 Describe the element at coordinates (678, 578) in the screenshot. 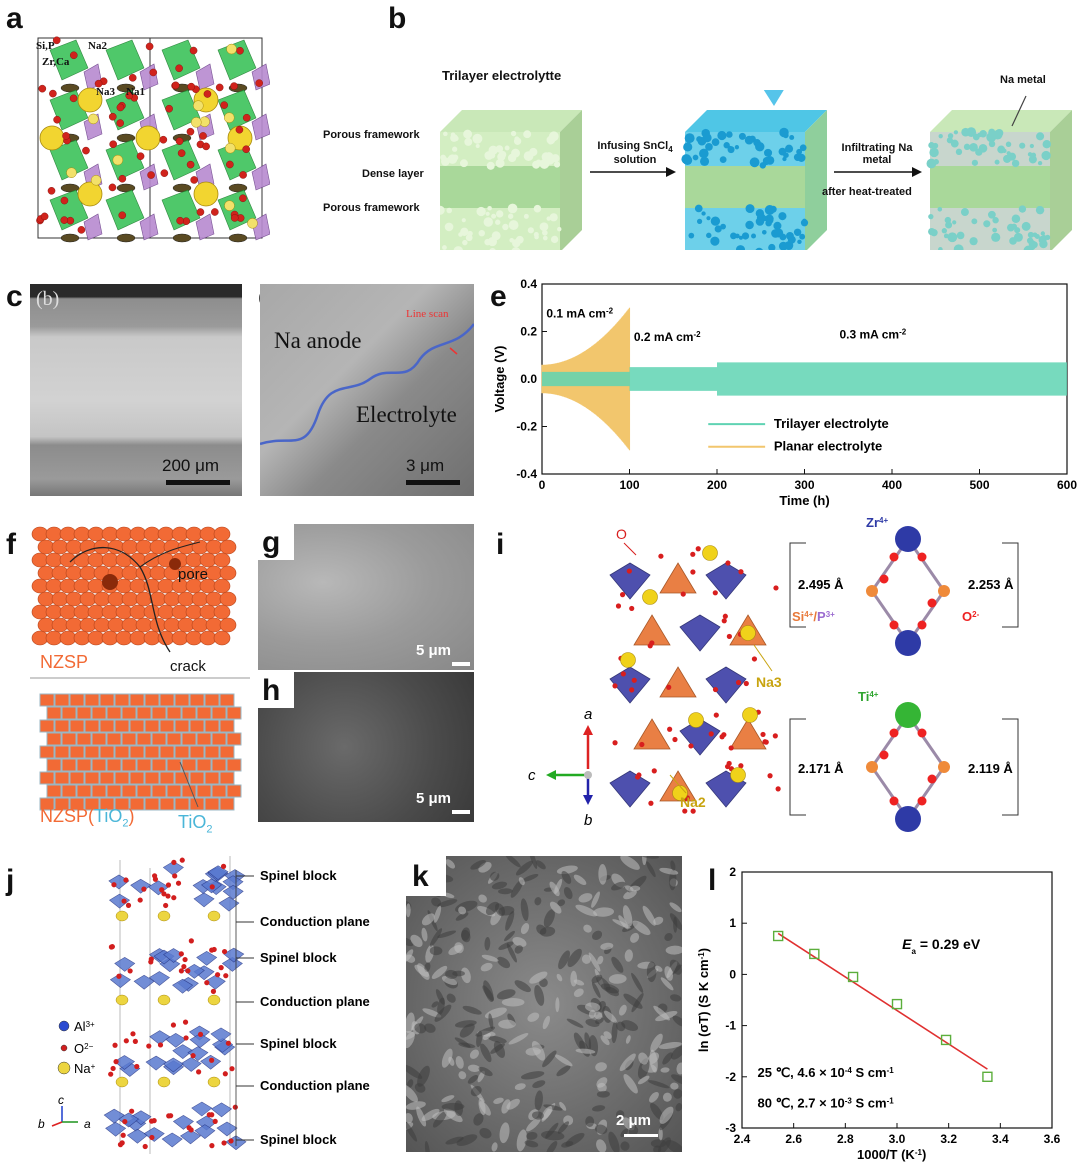

I see `si-tetrahedron-i` at that location.